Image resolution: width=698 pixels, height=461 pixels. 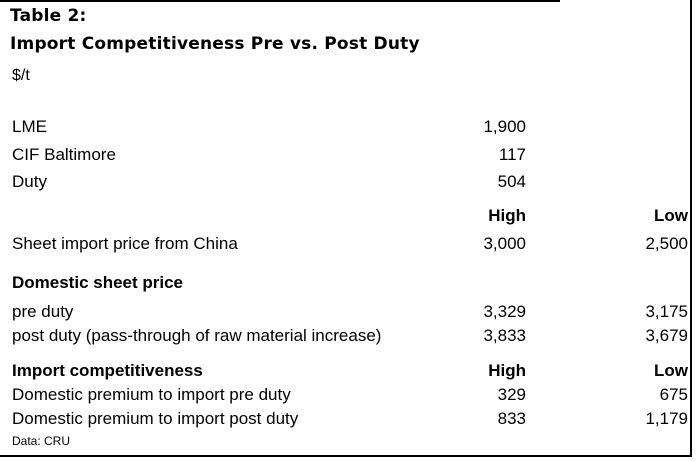 What do you see at coordinates (504, 243) in the screenshot?
I see `row-value-import-high: 3,000` at bounding box center [504, 243].